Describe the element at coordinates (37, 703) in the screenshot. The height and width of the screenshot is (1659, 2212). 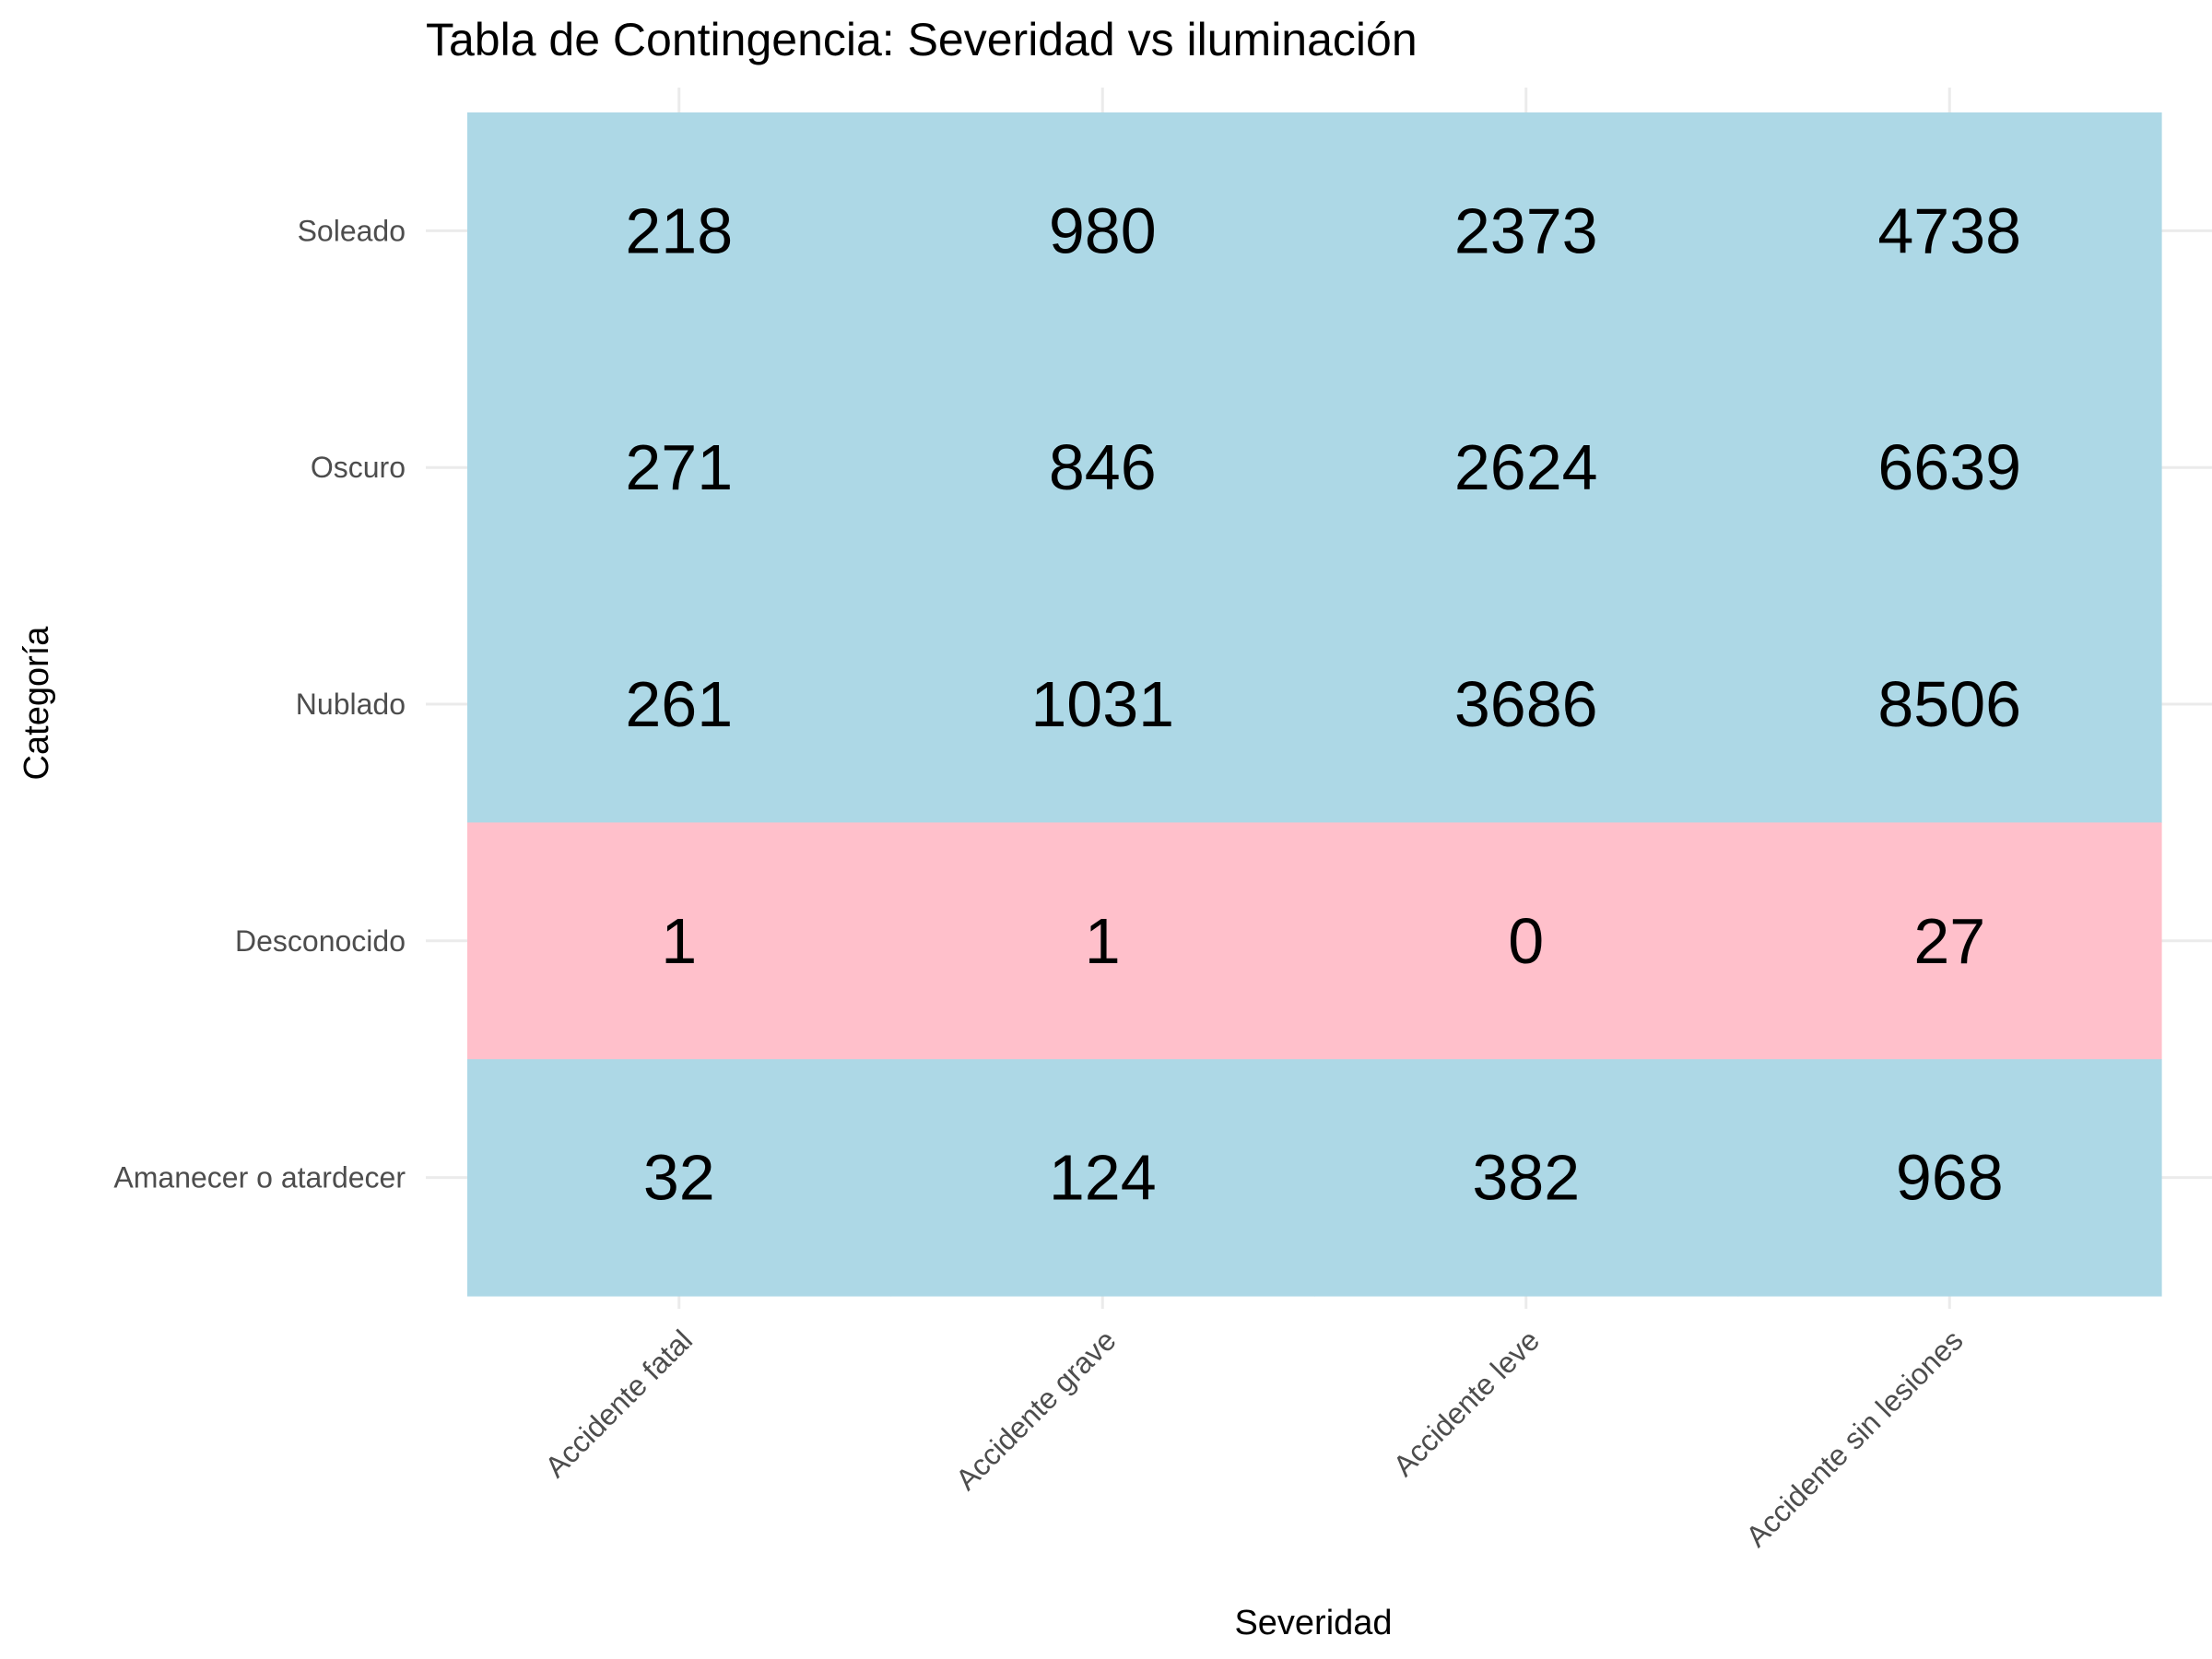
I see `y-axis-title: Categoría` at that location.